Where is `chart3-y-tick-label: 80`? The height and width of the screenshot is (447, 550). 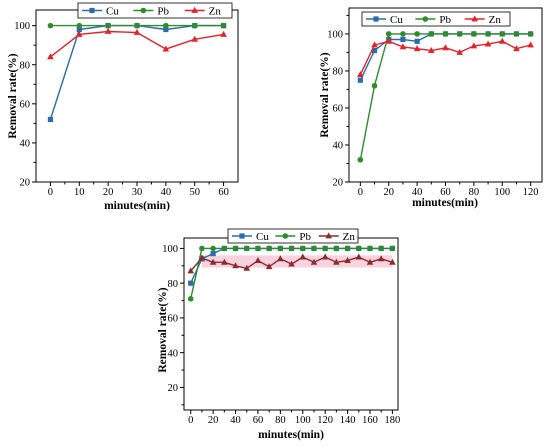 chart3-y-tick-label: 80 is located at coordinates (173, 284).